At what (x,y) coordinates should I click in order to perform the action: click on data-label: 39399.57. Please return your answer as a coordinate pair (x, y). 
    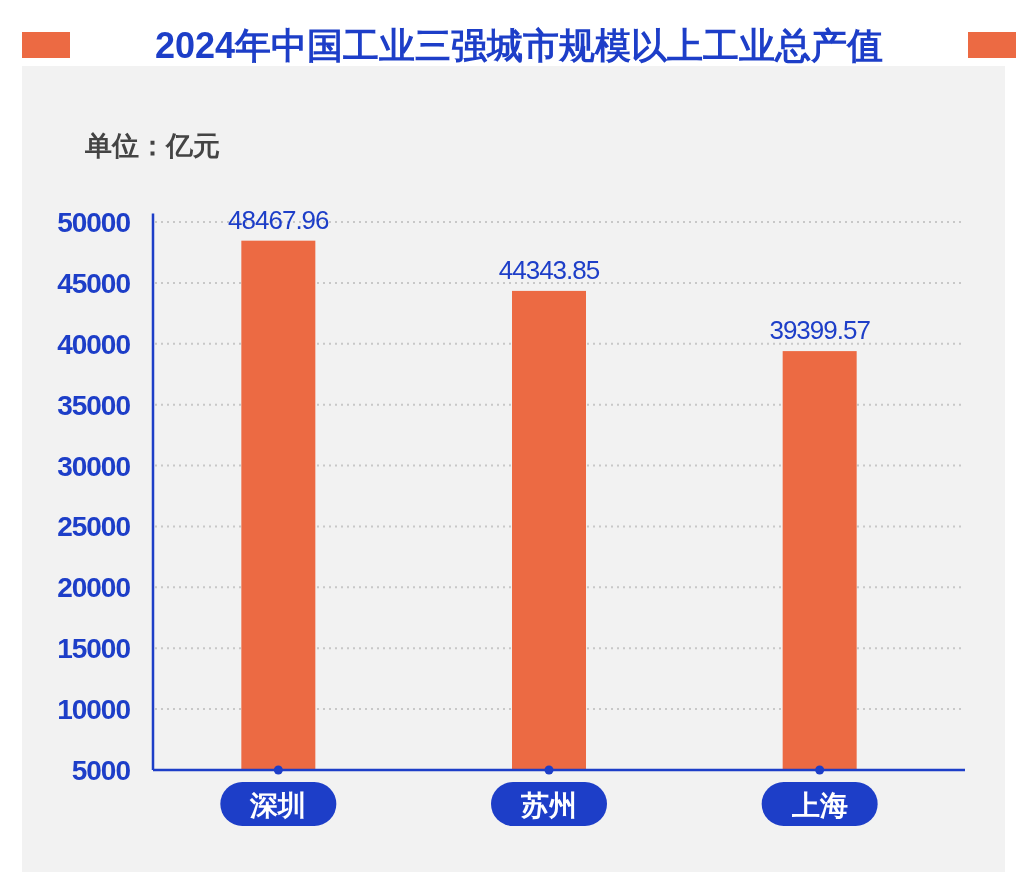
    Looking at the image, I should click on (820, 330).